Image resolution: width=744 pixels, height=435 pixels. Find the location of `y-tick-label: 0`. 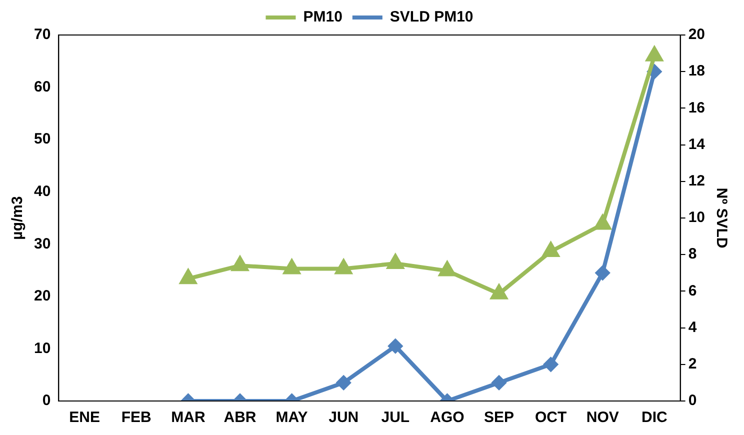

y-tick-label: 0 is located at coordinates (46, 401).